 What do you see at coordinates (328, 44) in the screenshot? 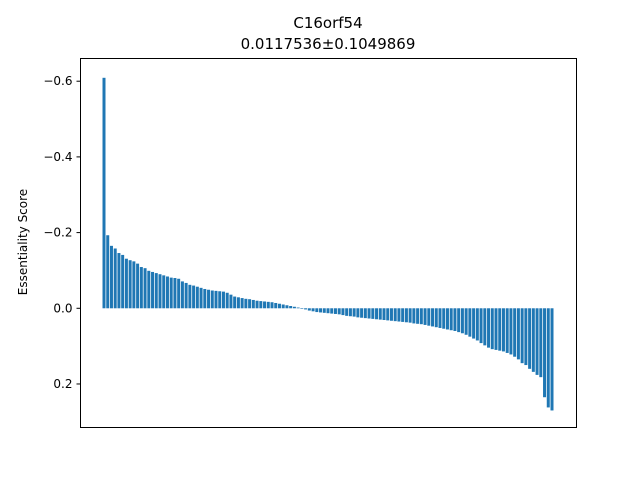
I see `chart-subtitle: 0.0117536±0.1049869` at bounding box center [328, 44].